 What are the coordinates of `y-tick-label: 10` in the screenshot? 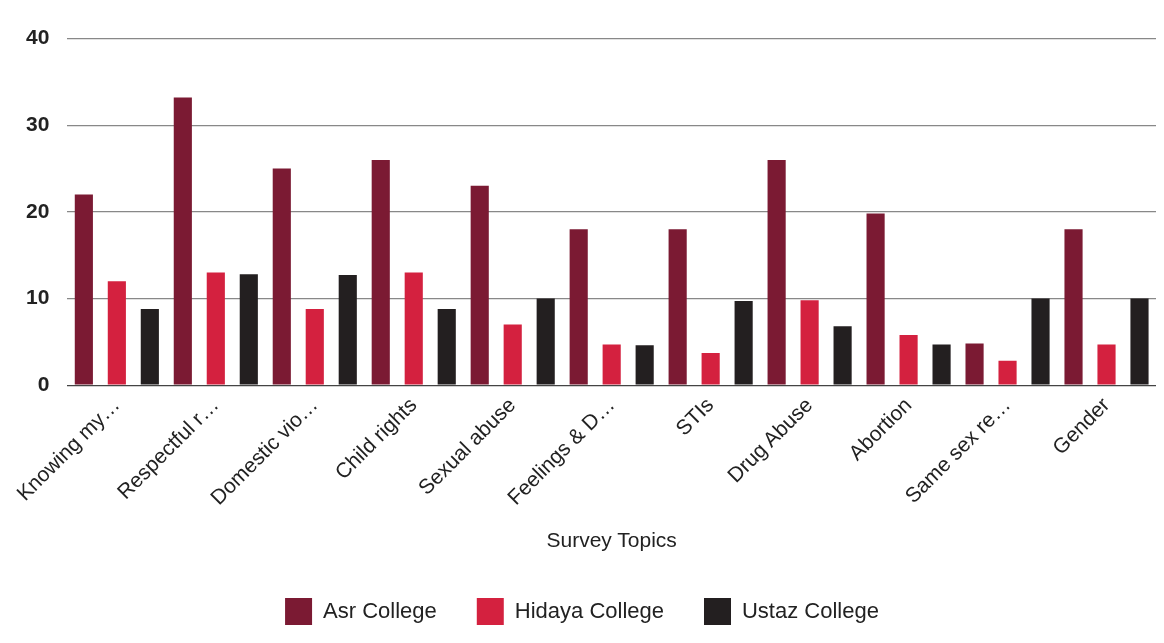 It's located at (38, 297).